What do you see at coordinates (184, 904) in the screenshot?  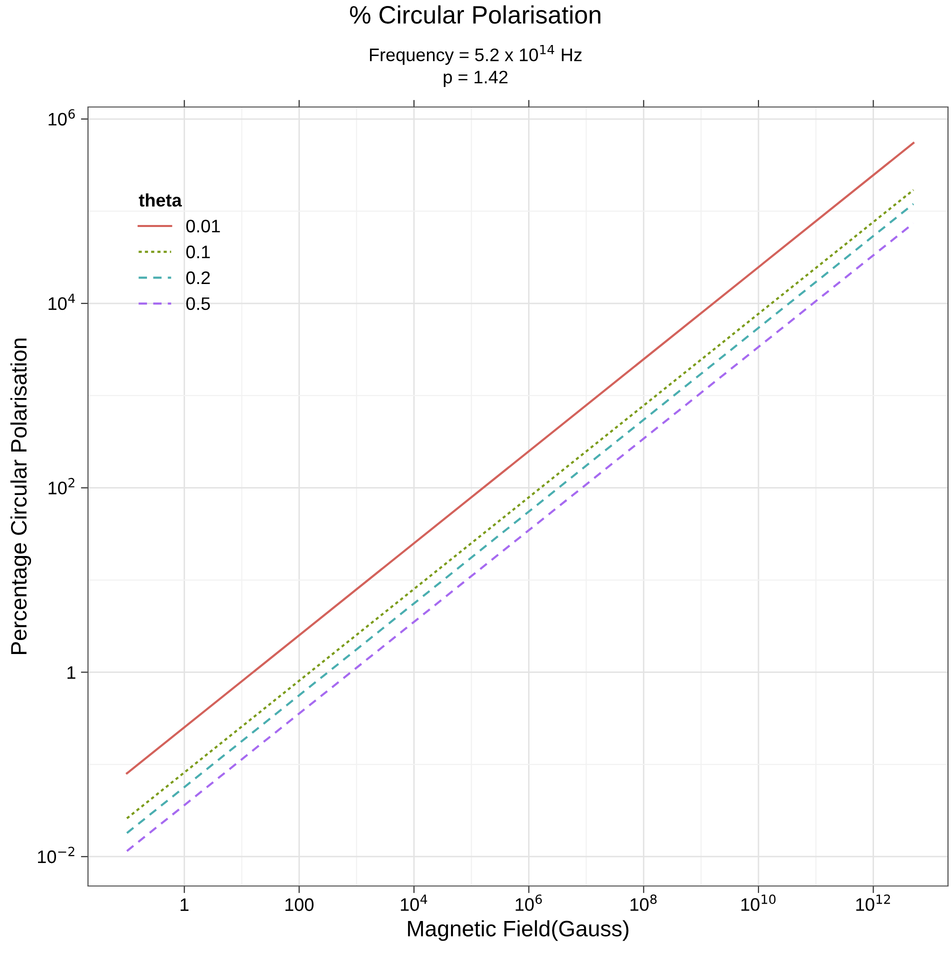 I see `x-tick-label: 1` at bounding box center [184, 904].